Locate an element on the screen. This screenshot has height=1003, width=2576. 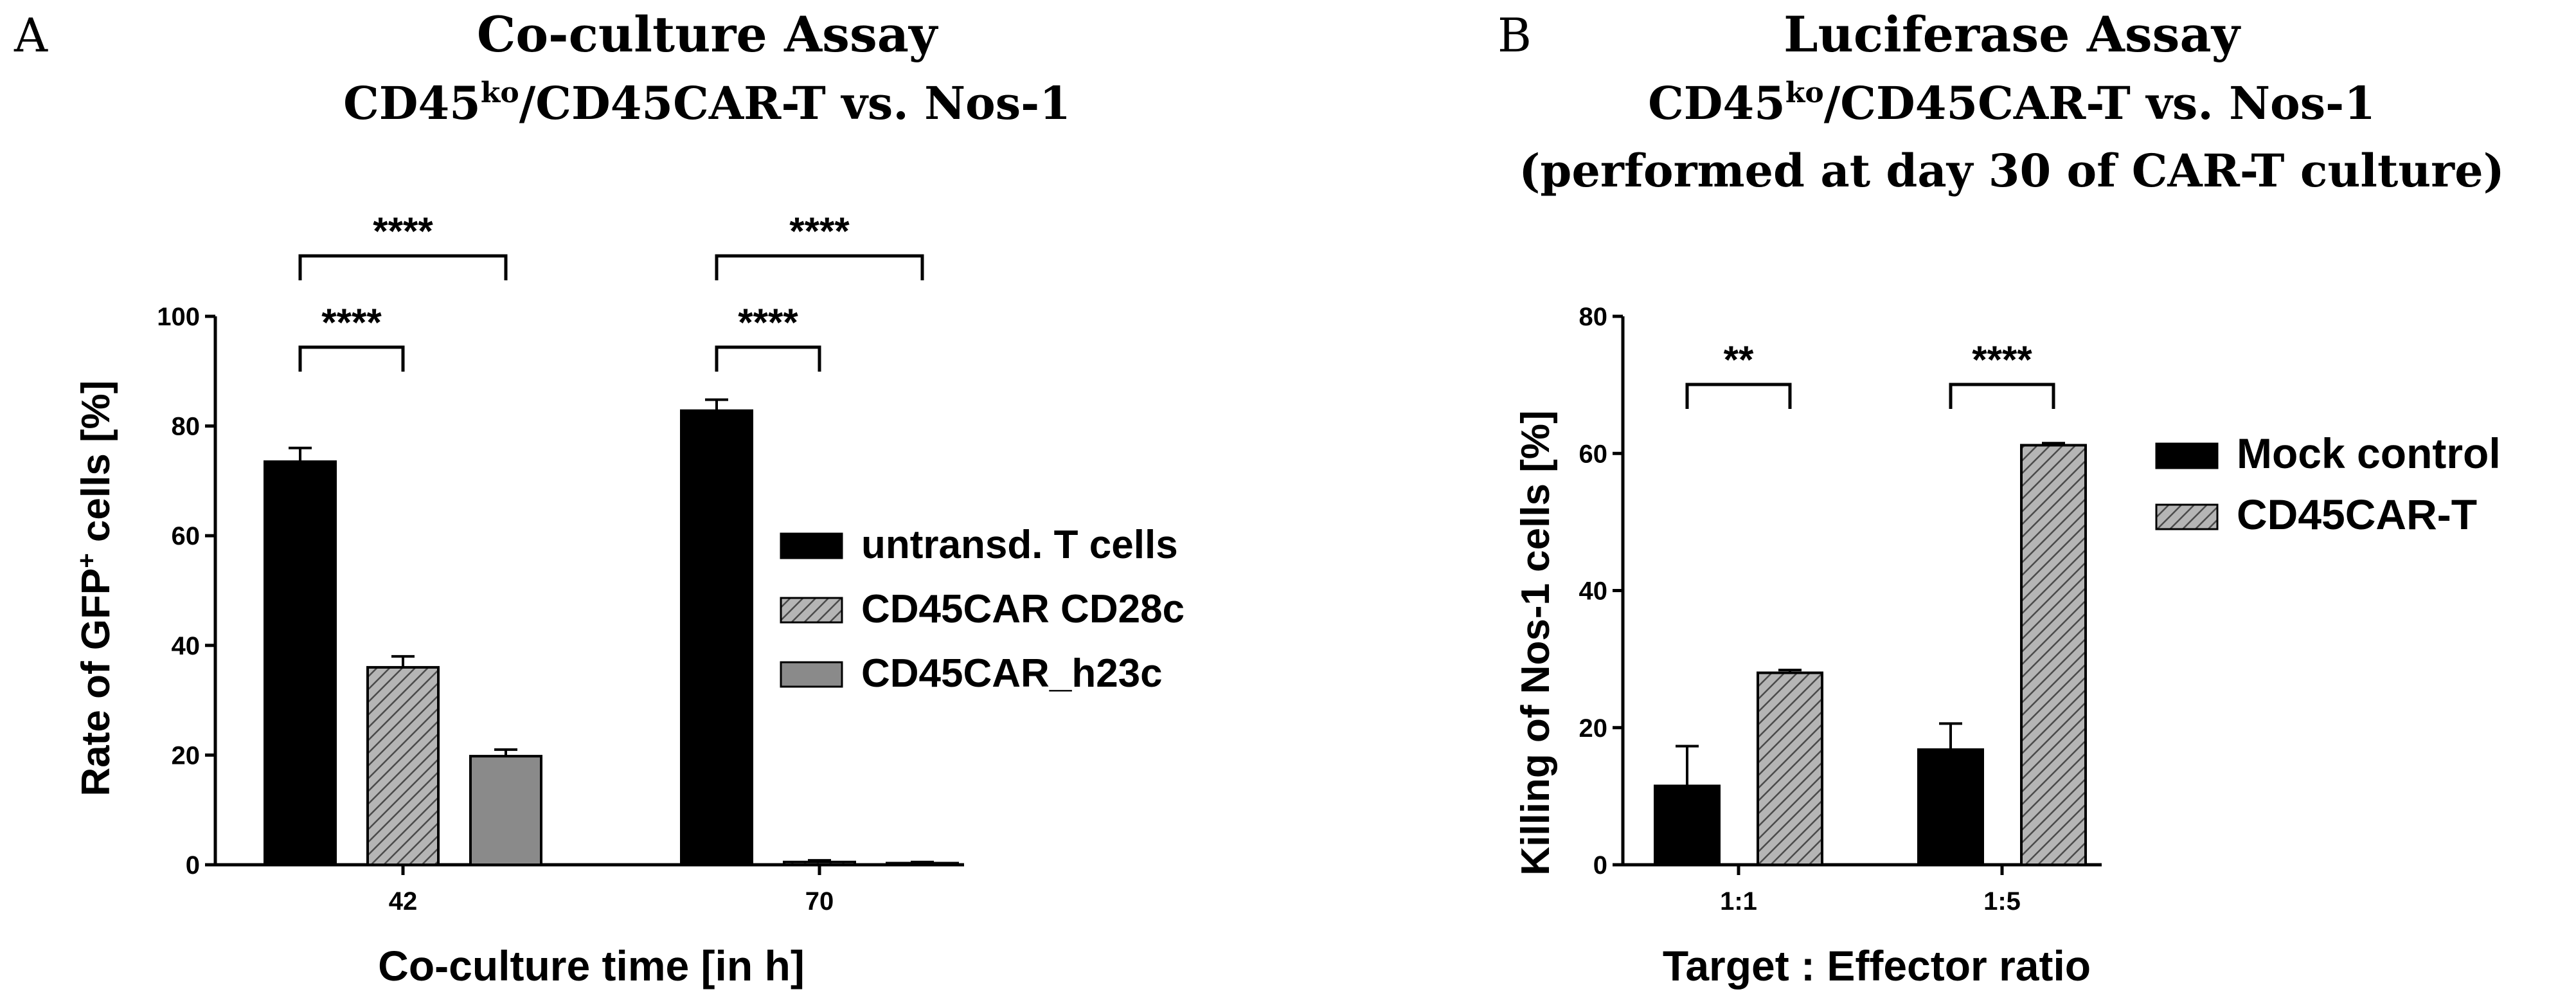
y-tick-label: 100 is located at coordinates (178, 317).